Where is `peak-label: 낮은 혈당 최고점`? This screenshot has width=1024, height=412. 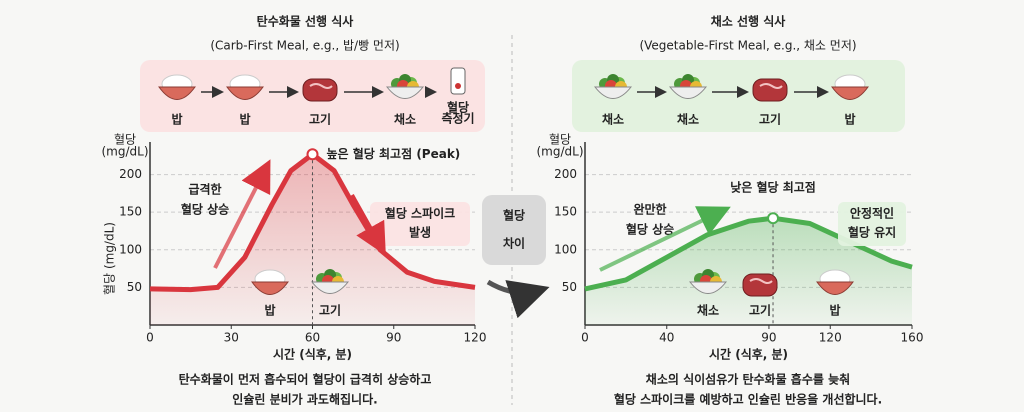 peak-label: 낮은 혈당 최고점 is located at coordinates (773, 187).